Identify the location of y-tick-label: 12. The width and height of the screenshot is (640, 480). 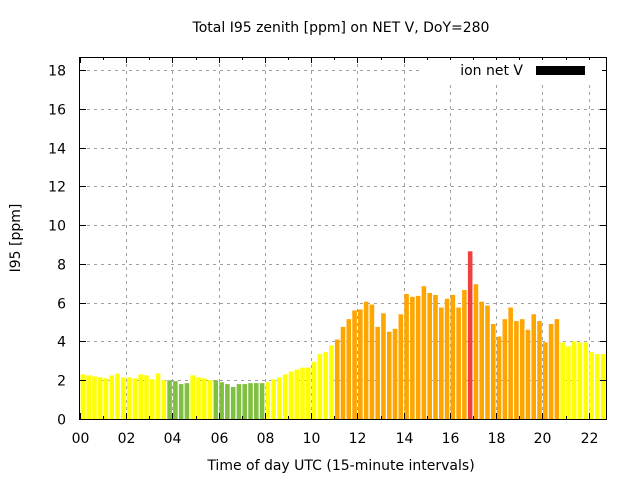
(57, 188).